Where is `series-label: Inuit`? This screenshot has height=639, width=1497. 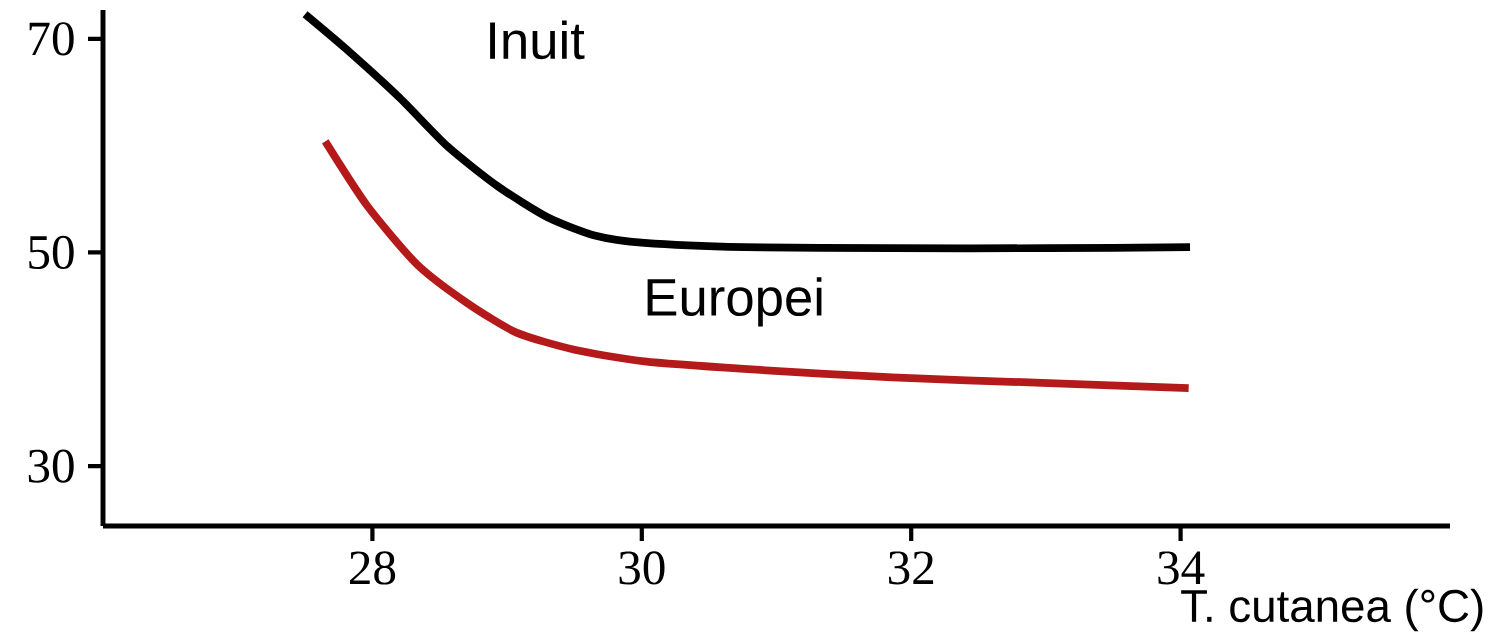
series-label: Inuit is located at coordinates (537, 40).